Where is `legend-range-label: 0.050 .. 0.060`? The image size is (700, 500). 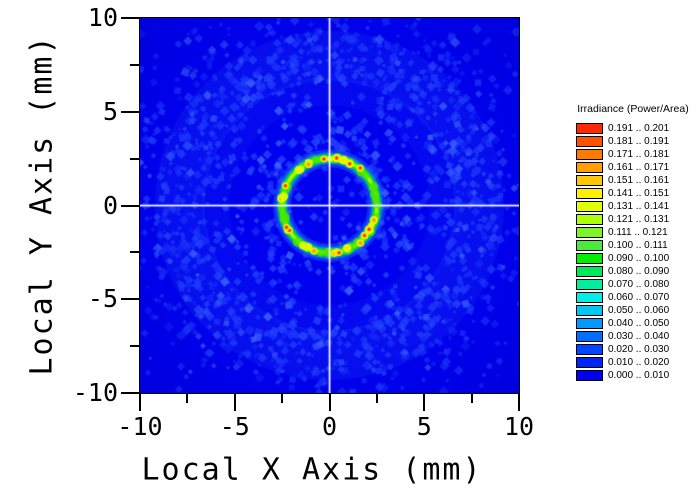 legend-range-label: 0.050 .. 0.060 is located at coordinates (639, 310).